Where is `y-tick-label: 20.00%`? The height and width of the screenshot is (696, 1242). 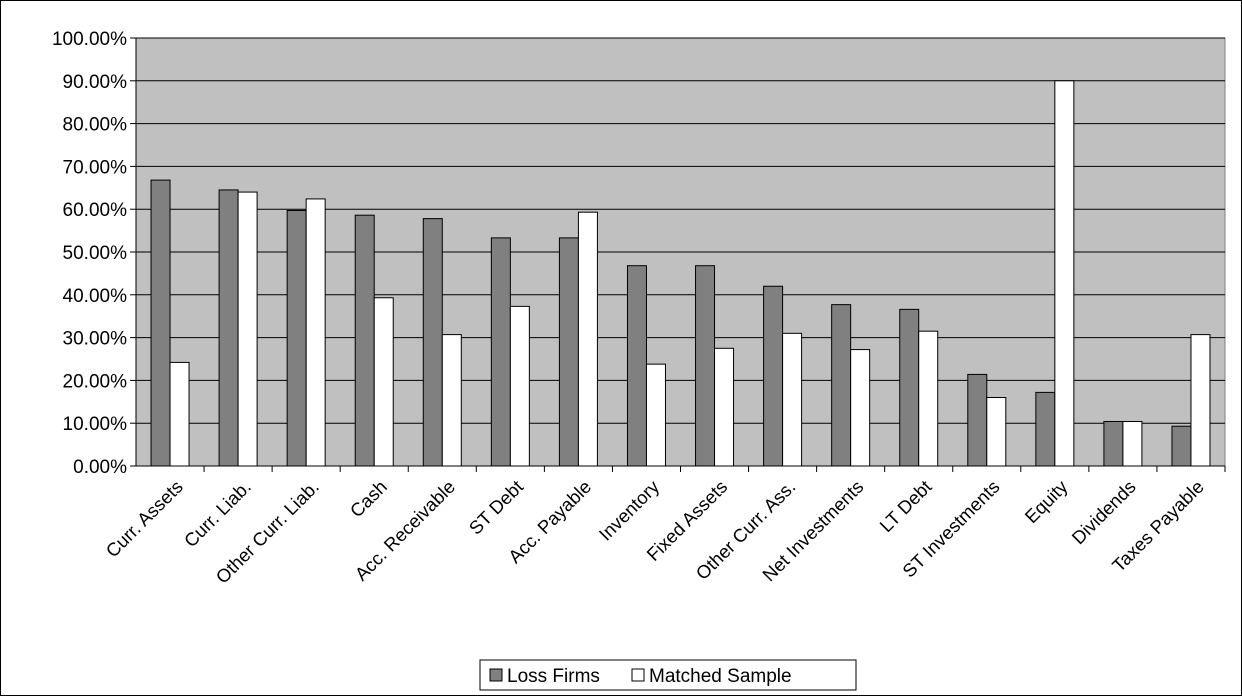
y-tick-label: 20.00% is located at coordinates (95, 381).